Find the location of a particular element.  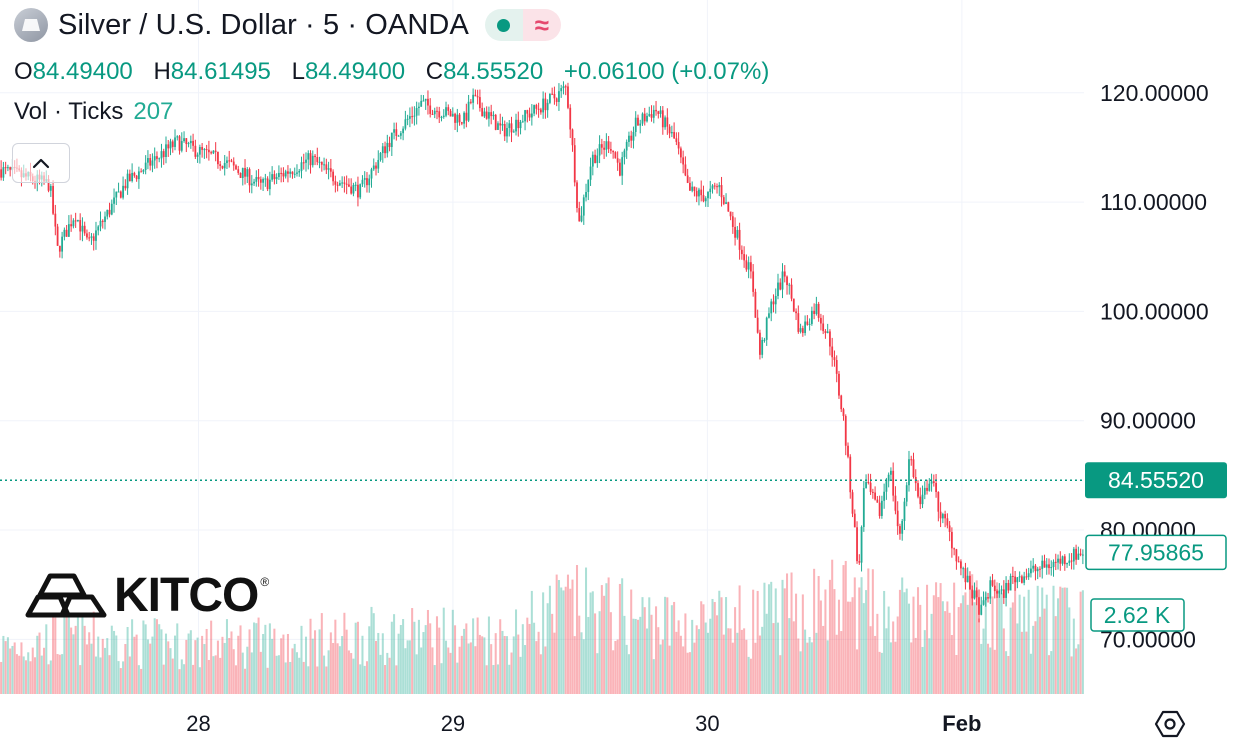

status-pills: ≈ is located at coordinates (522, 25).